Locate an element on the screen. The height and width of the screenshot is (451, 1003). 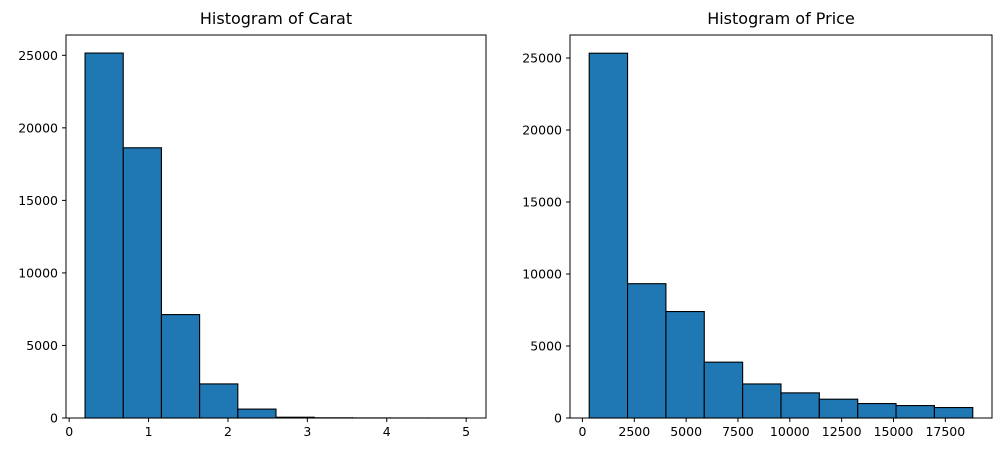
carat-y-ticks: 0 5000 10000 15000 20000 25000 is located at coordinates (42, 237).